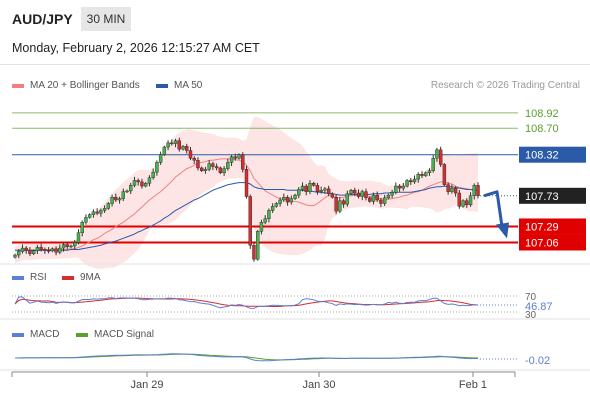 This screenshot has height=400, width=590. Describe the element at coordinates (246, 357) in the screenshot. I see `macd-line` at that location.